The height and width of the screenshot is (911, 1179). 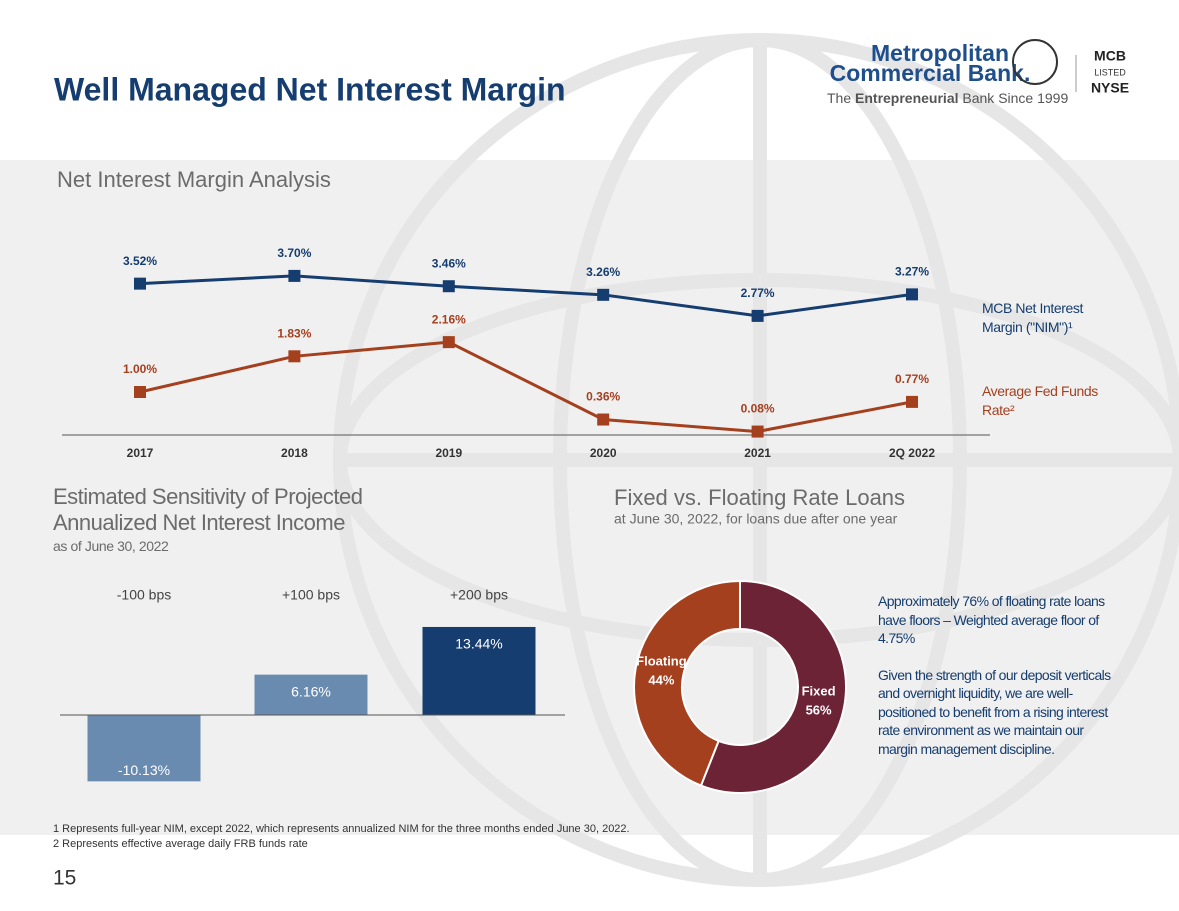 What do you see at coordinates (140, 261) in the screenshot?
I see `data-label: 3.52%` at bounding box center [140, 261].